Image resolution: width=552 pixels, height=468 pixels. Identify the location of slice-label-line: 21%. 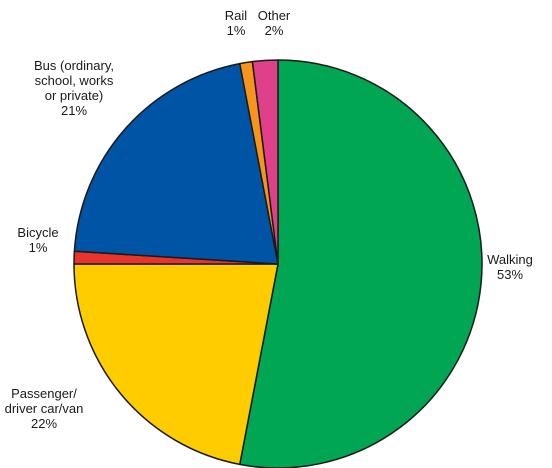
(74, 110).